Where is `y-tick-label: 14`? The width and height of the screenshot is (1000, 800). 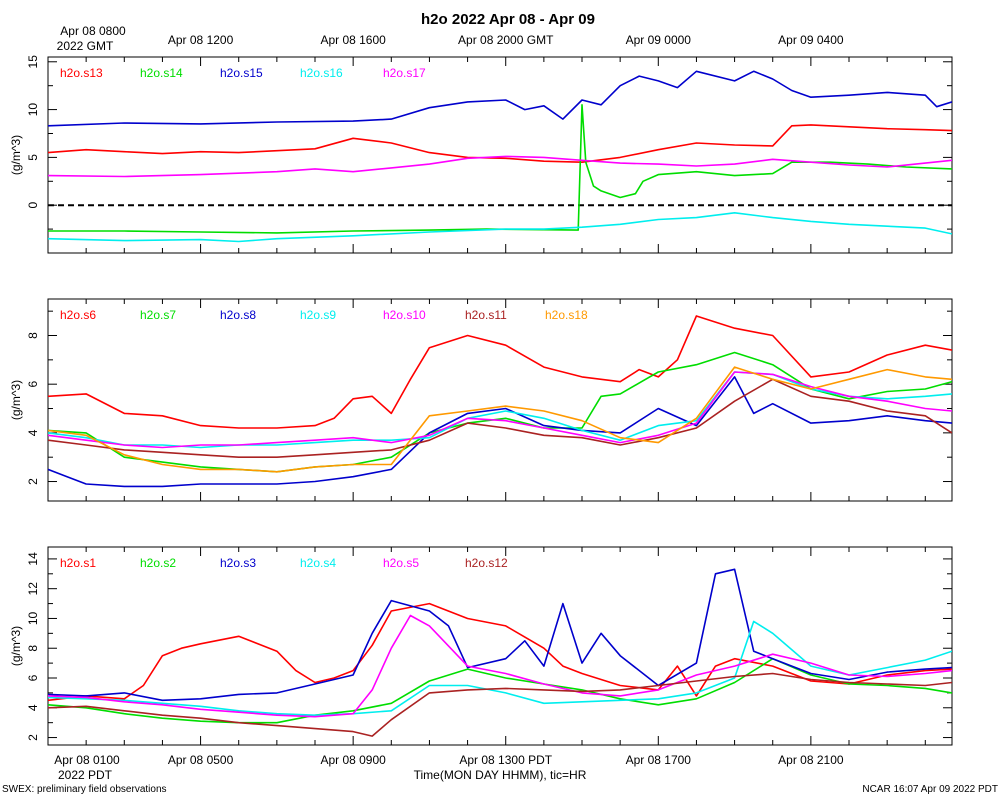 y-tick-label: 14 is located at coordinates (33, 559).